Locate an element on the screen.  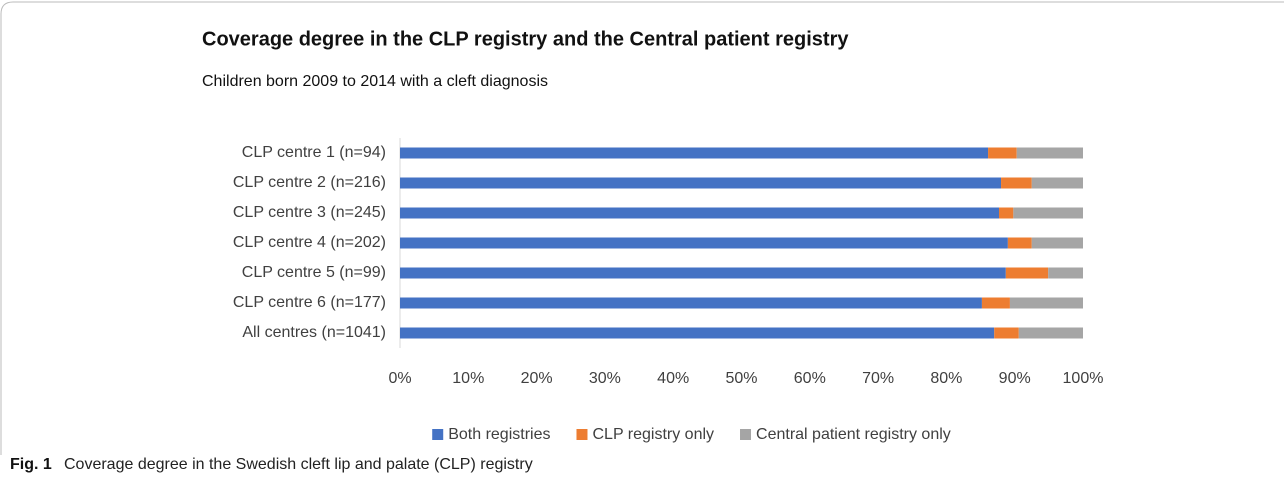
caption-label: Fig. 1 is located at coordinates (31, 464).